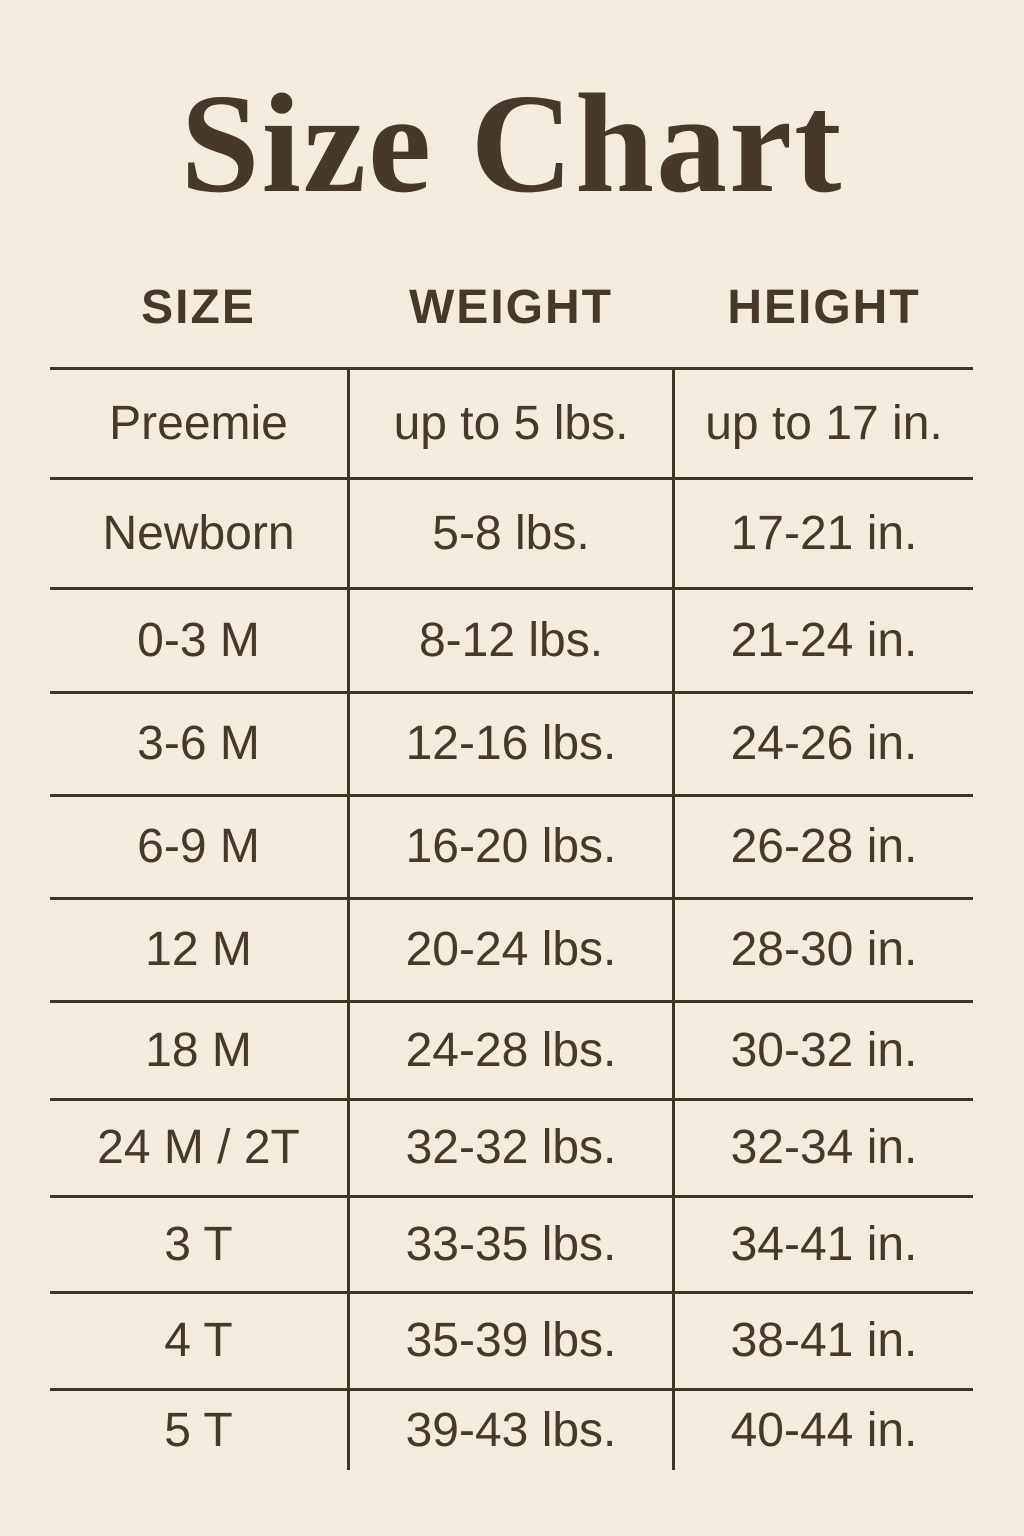 The image size is (1024, 1536). I want to click on cell-weight: 5-8 lbs., so click(511, 533).